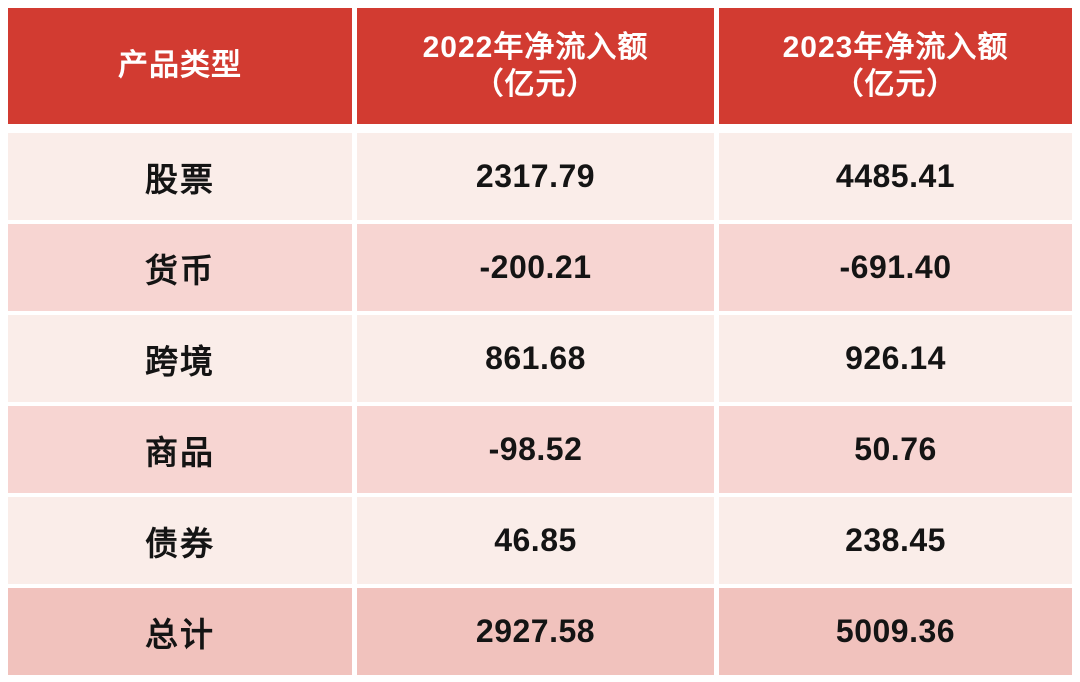  I want to click on table-row-commodity: 商品 -98.52 50.76, so click(540, 449).